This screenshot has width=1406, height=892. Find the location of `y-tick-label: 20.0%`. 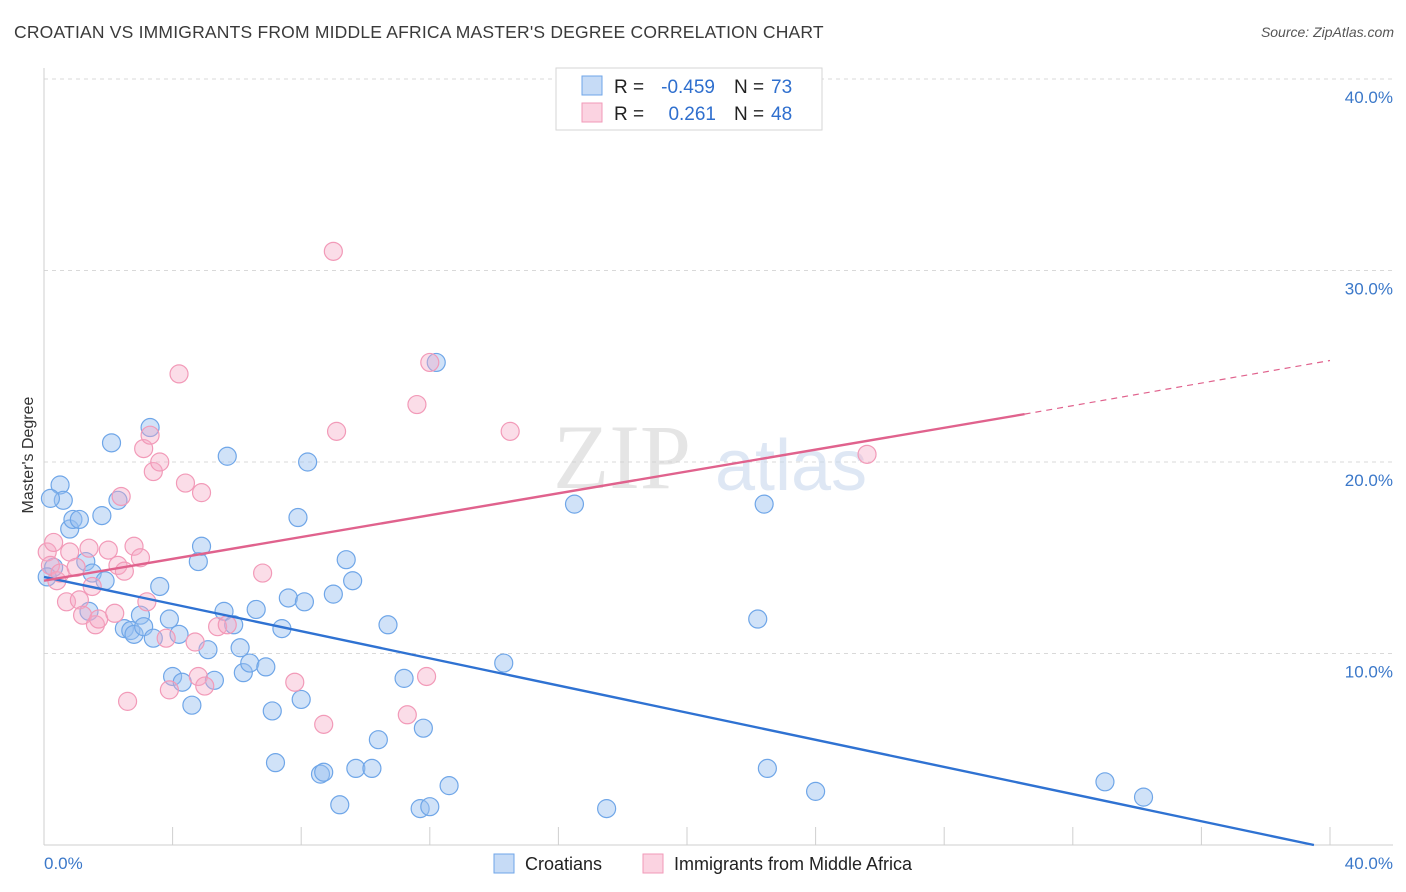

y-tick-label: 20.0% is located at coordinates (1369, 480).